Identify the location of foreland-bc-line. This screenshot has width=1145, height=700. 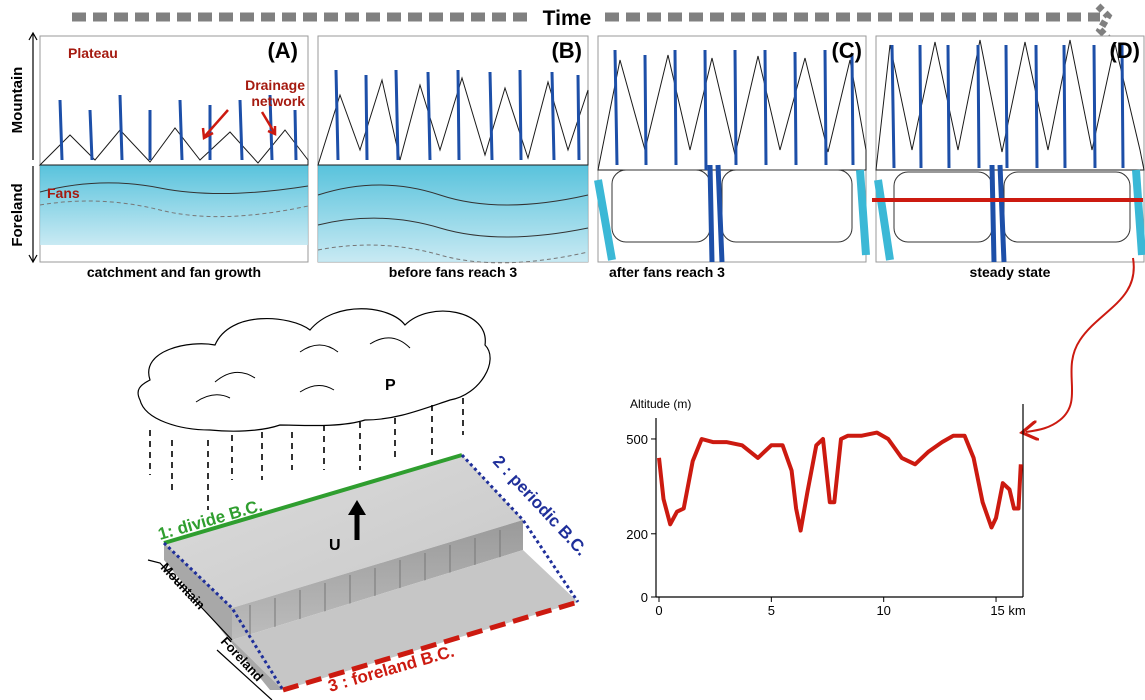
(430, 646).